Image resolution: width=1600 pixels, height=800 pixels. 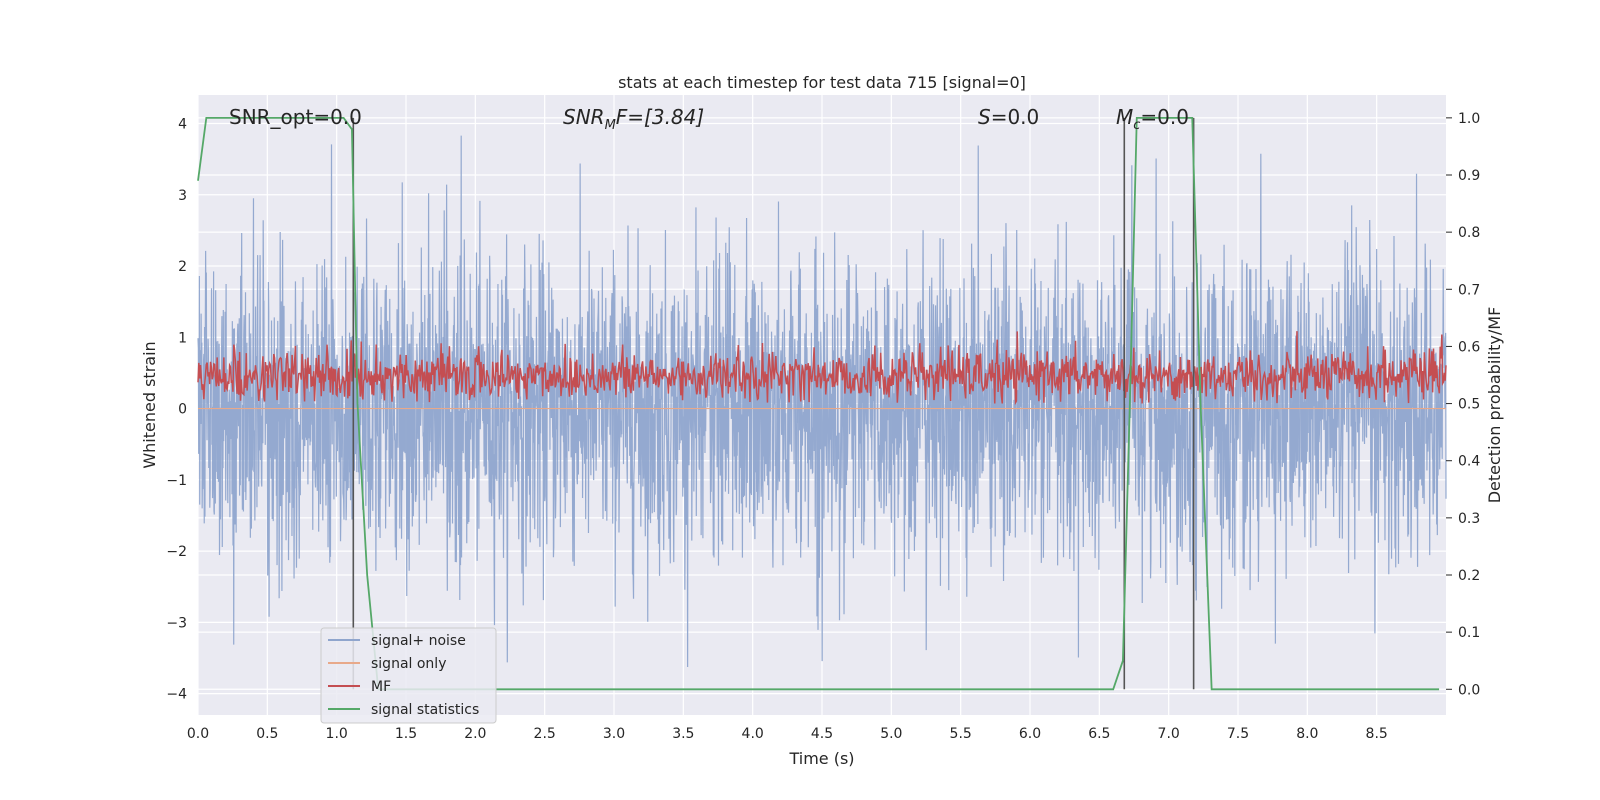 I want to click on x-tick-label: 8.5, so click(x=1377, y=734).